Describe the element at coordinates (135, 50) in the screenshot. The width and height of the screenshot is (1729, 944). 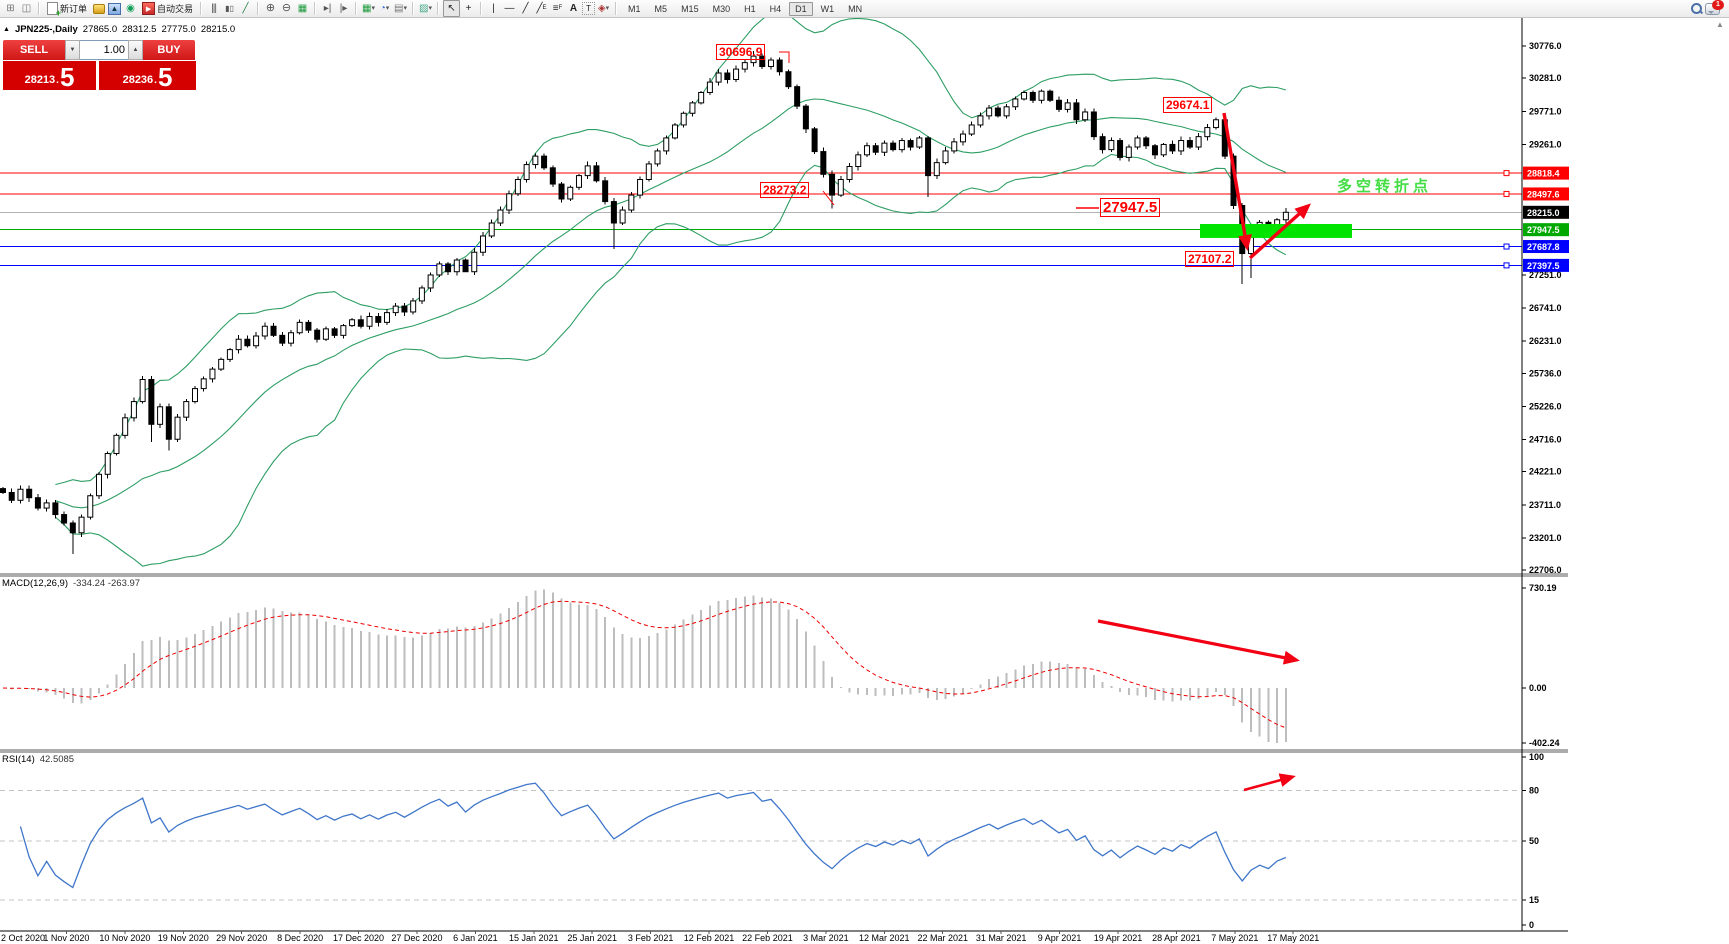
I see `volume-increase-button: ▲` at that location.